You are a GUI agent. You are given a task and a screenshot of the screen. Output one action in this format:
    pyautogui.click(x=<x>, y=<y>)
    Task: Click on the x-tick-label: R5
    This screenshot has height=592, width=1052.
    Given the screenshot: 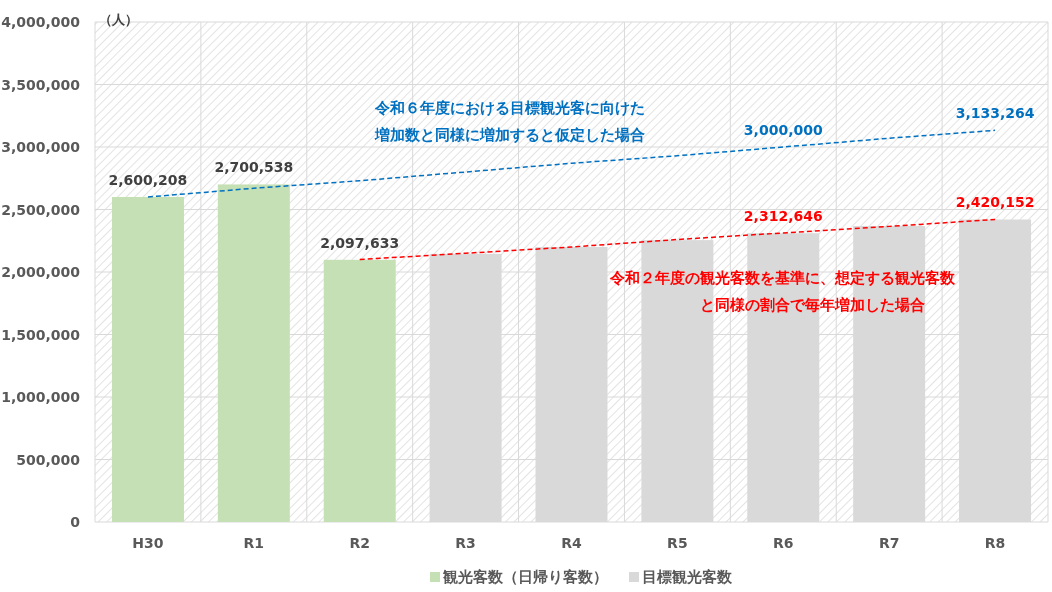 What is the action you would take?
    pyautogui.click(x=677, y=543)
    